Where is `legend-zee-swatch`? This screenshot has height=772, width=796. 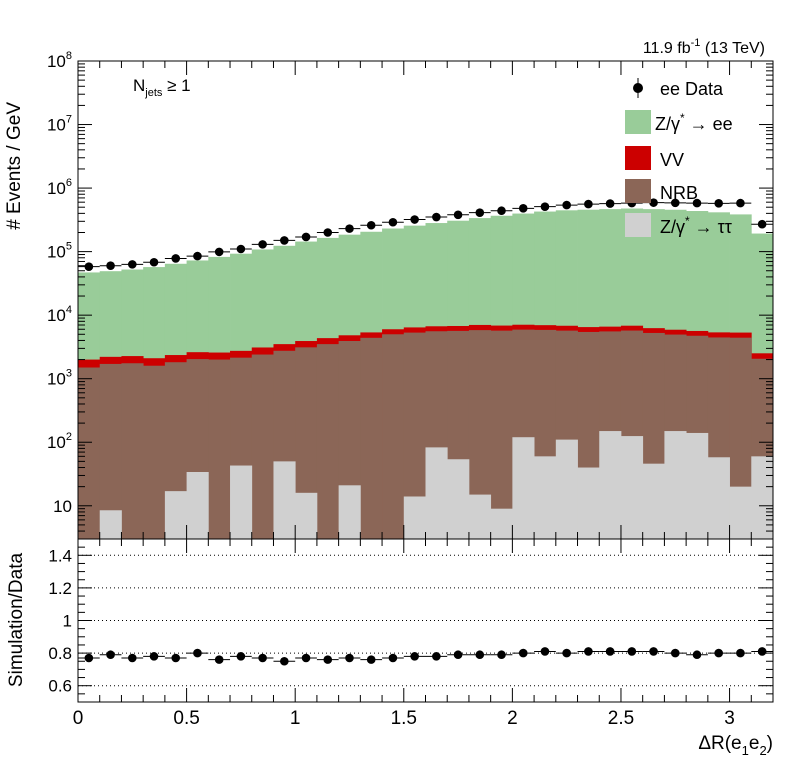
legend-zee-swatch is located at coordinates (638, 122).